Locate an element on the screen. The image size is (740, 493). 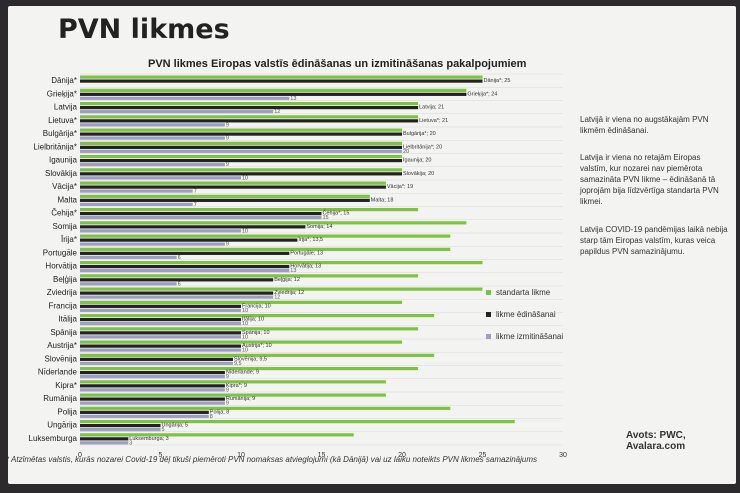
category-label: Malta is located at coordinates (67, 199).